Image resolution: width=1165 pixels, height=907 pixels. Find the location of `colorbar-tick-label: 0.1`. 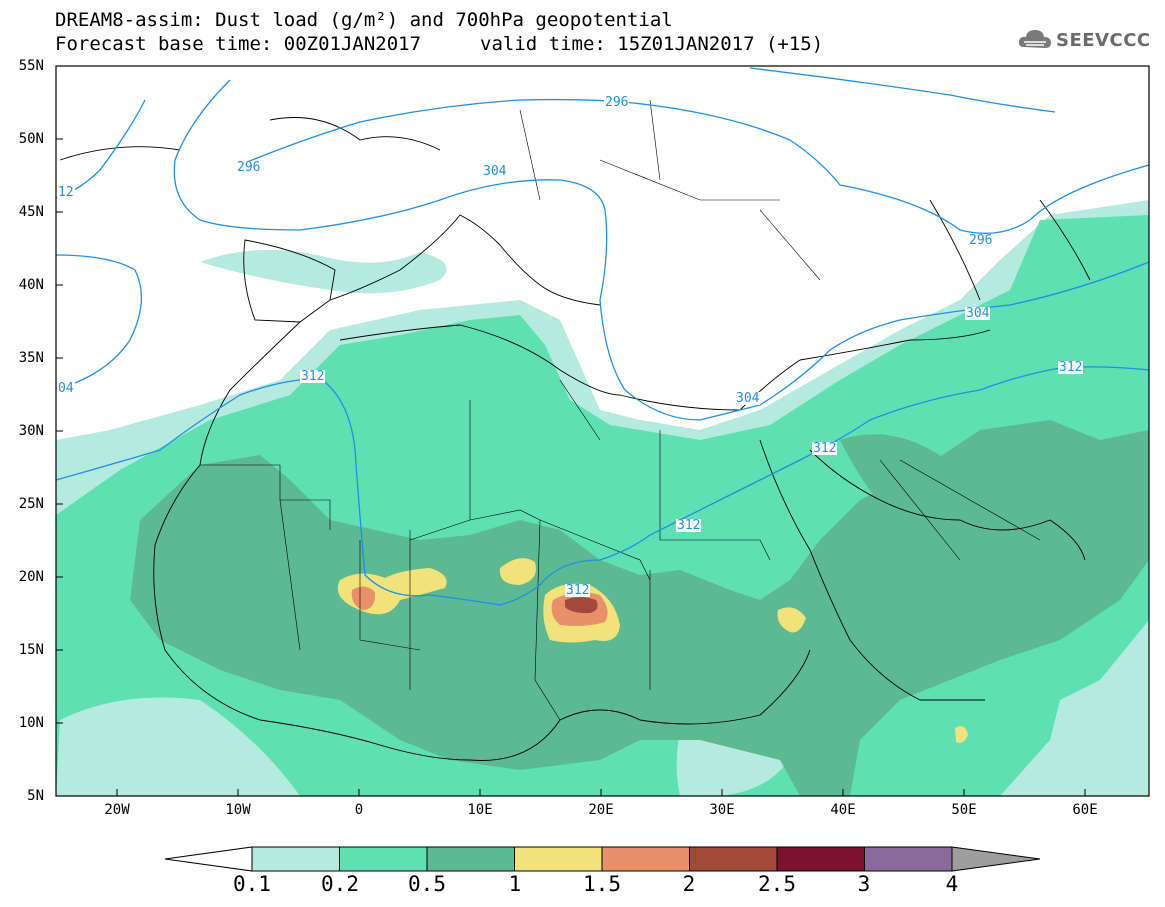

colorbar-tick-label: 0.1 is located at coordinates (252, 884).